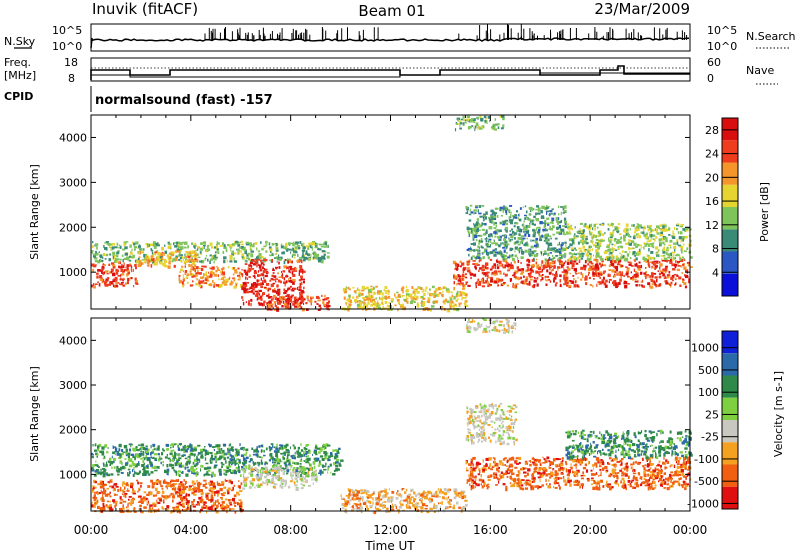 This screenshot has width=800, height=554. Describe the element at coordinates (71, 78) in the screenshot. I see `freq-tick-bottom: 8` at that location.